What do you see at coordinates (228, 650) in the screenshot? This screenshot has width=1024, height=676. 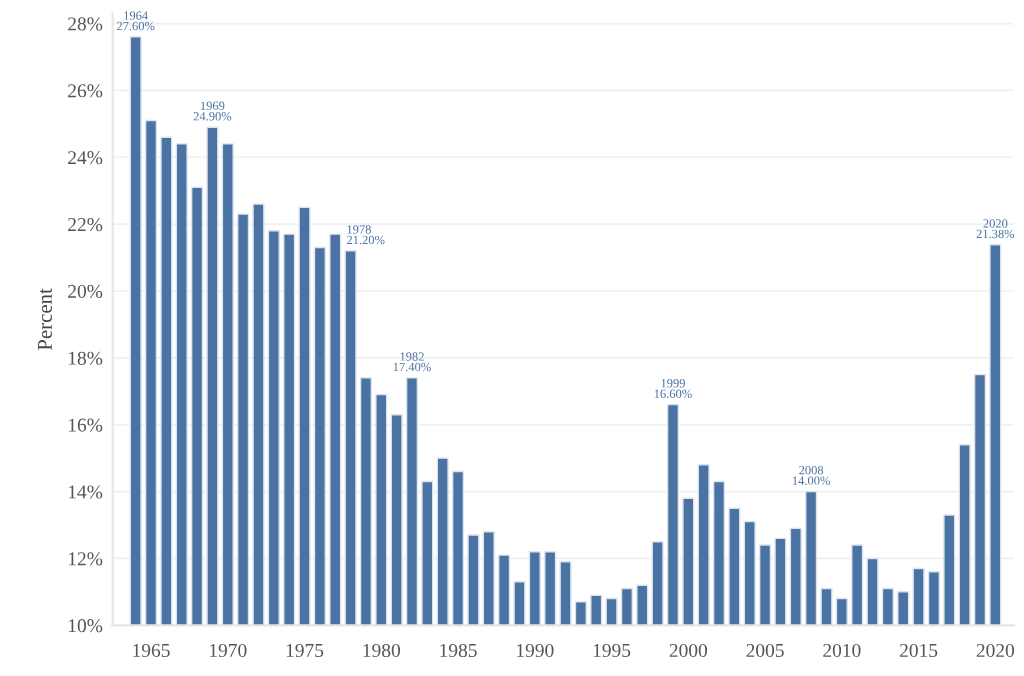 I see `x-tick-label: 1970` at bounding box center [228, 650].